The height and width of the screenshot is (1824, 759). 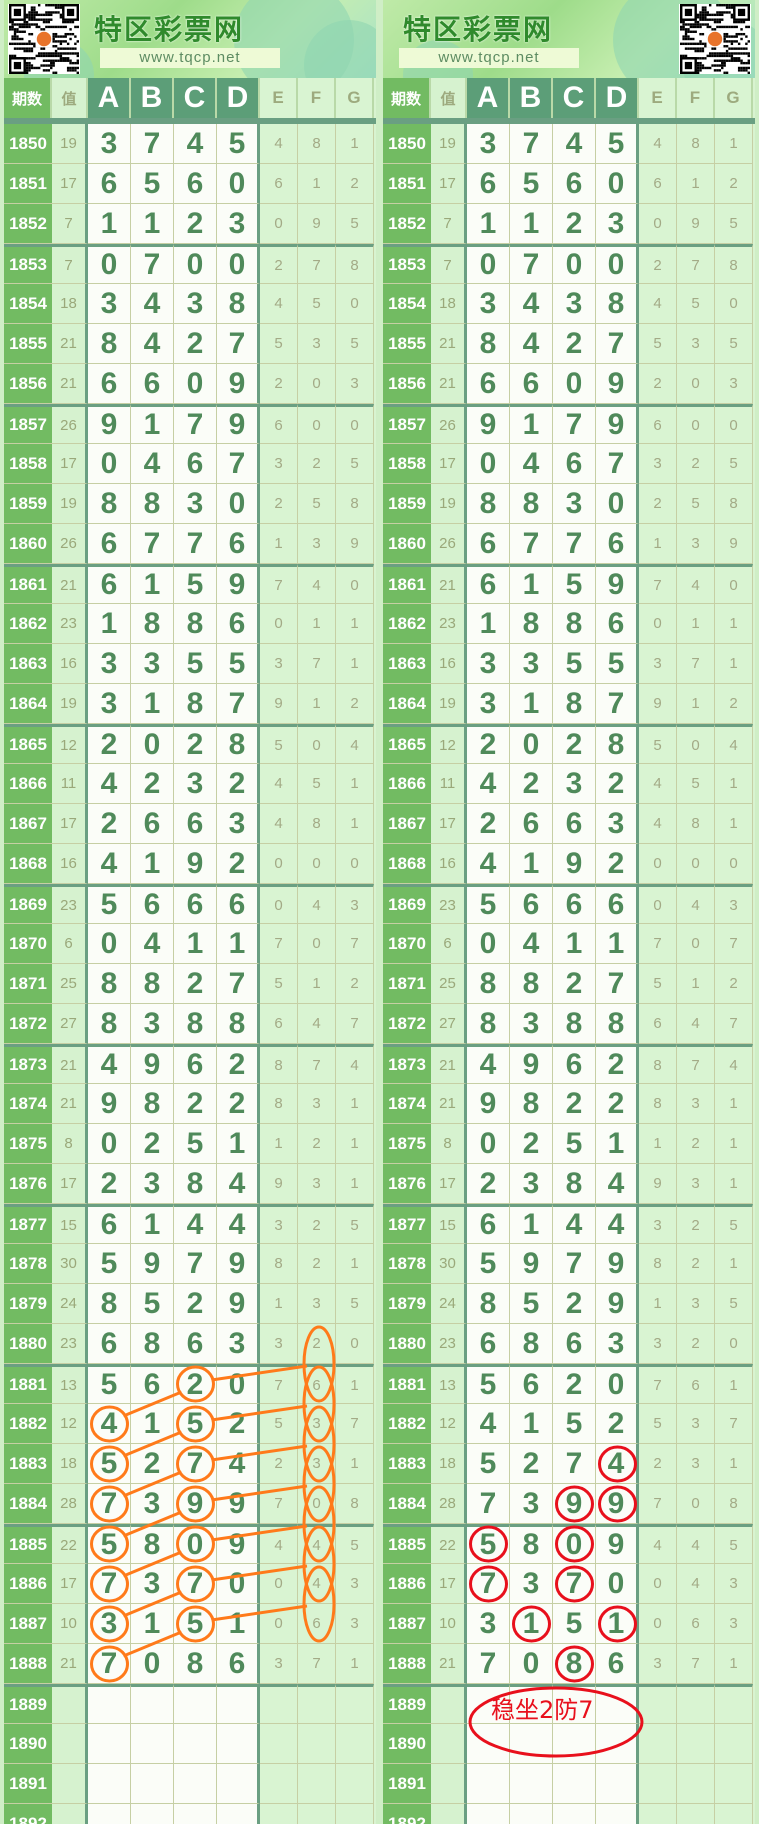 What do you see at coordinates (355, 1424) in the screenshot?
I see `extra-cell-g: 7` at bounding box center [355, 1424].